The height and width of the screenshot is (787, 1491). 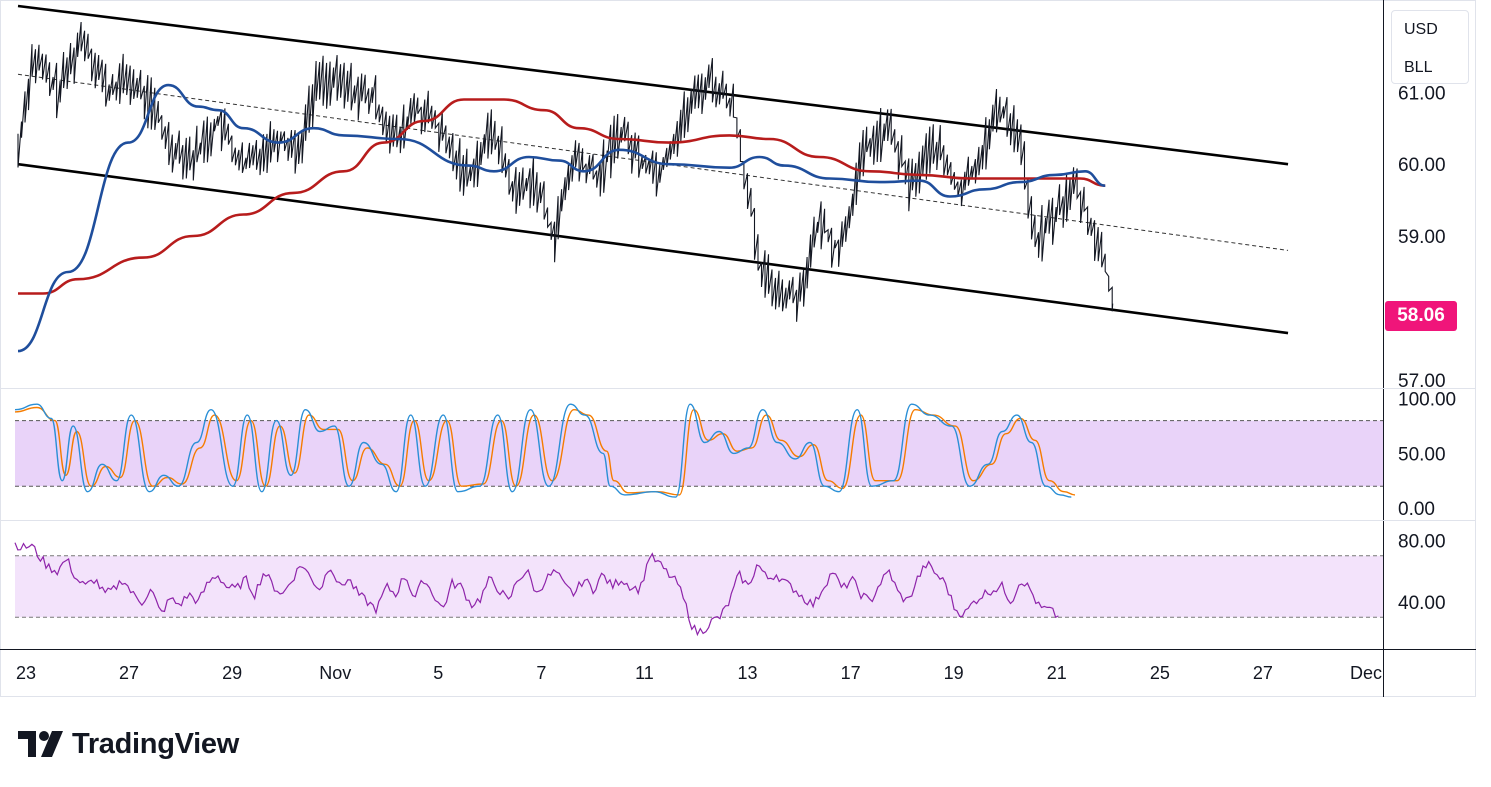 What do you see at coordinates (335, 673) in the screenshot?
I see `time-tick-label: Nov` at bounding box center [335, 673].